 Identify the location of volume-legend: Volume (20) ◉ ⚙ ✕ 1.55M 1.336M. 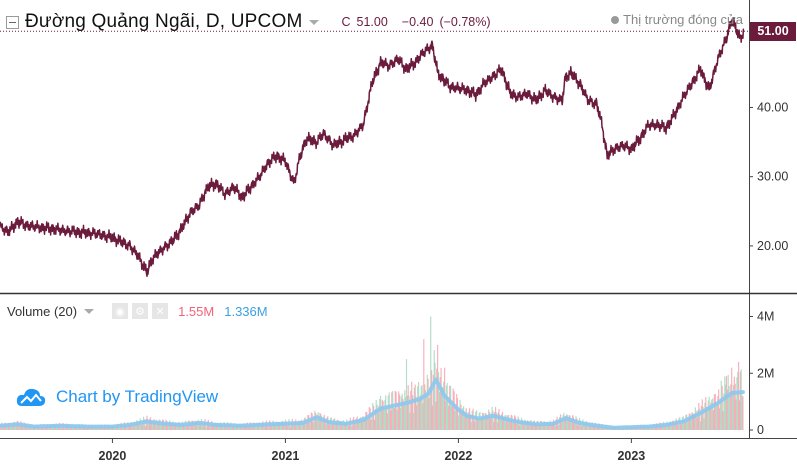
(137, 311).